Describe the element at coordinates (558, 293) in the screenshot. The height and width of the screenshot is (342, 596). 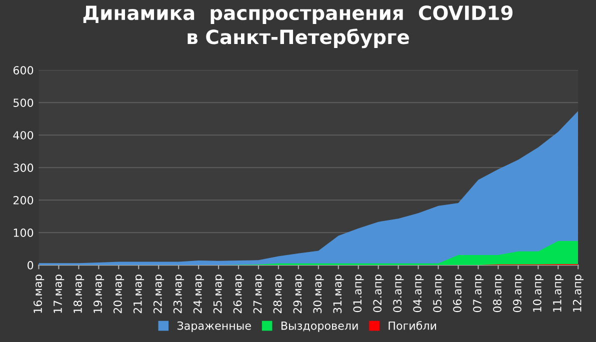
I see `x-tick-label: 11.апр` at that location.